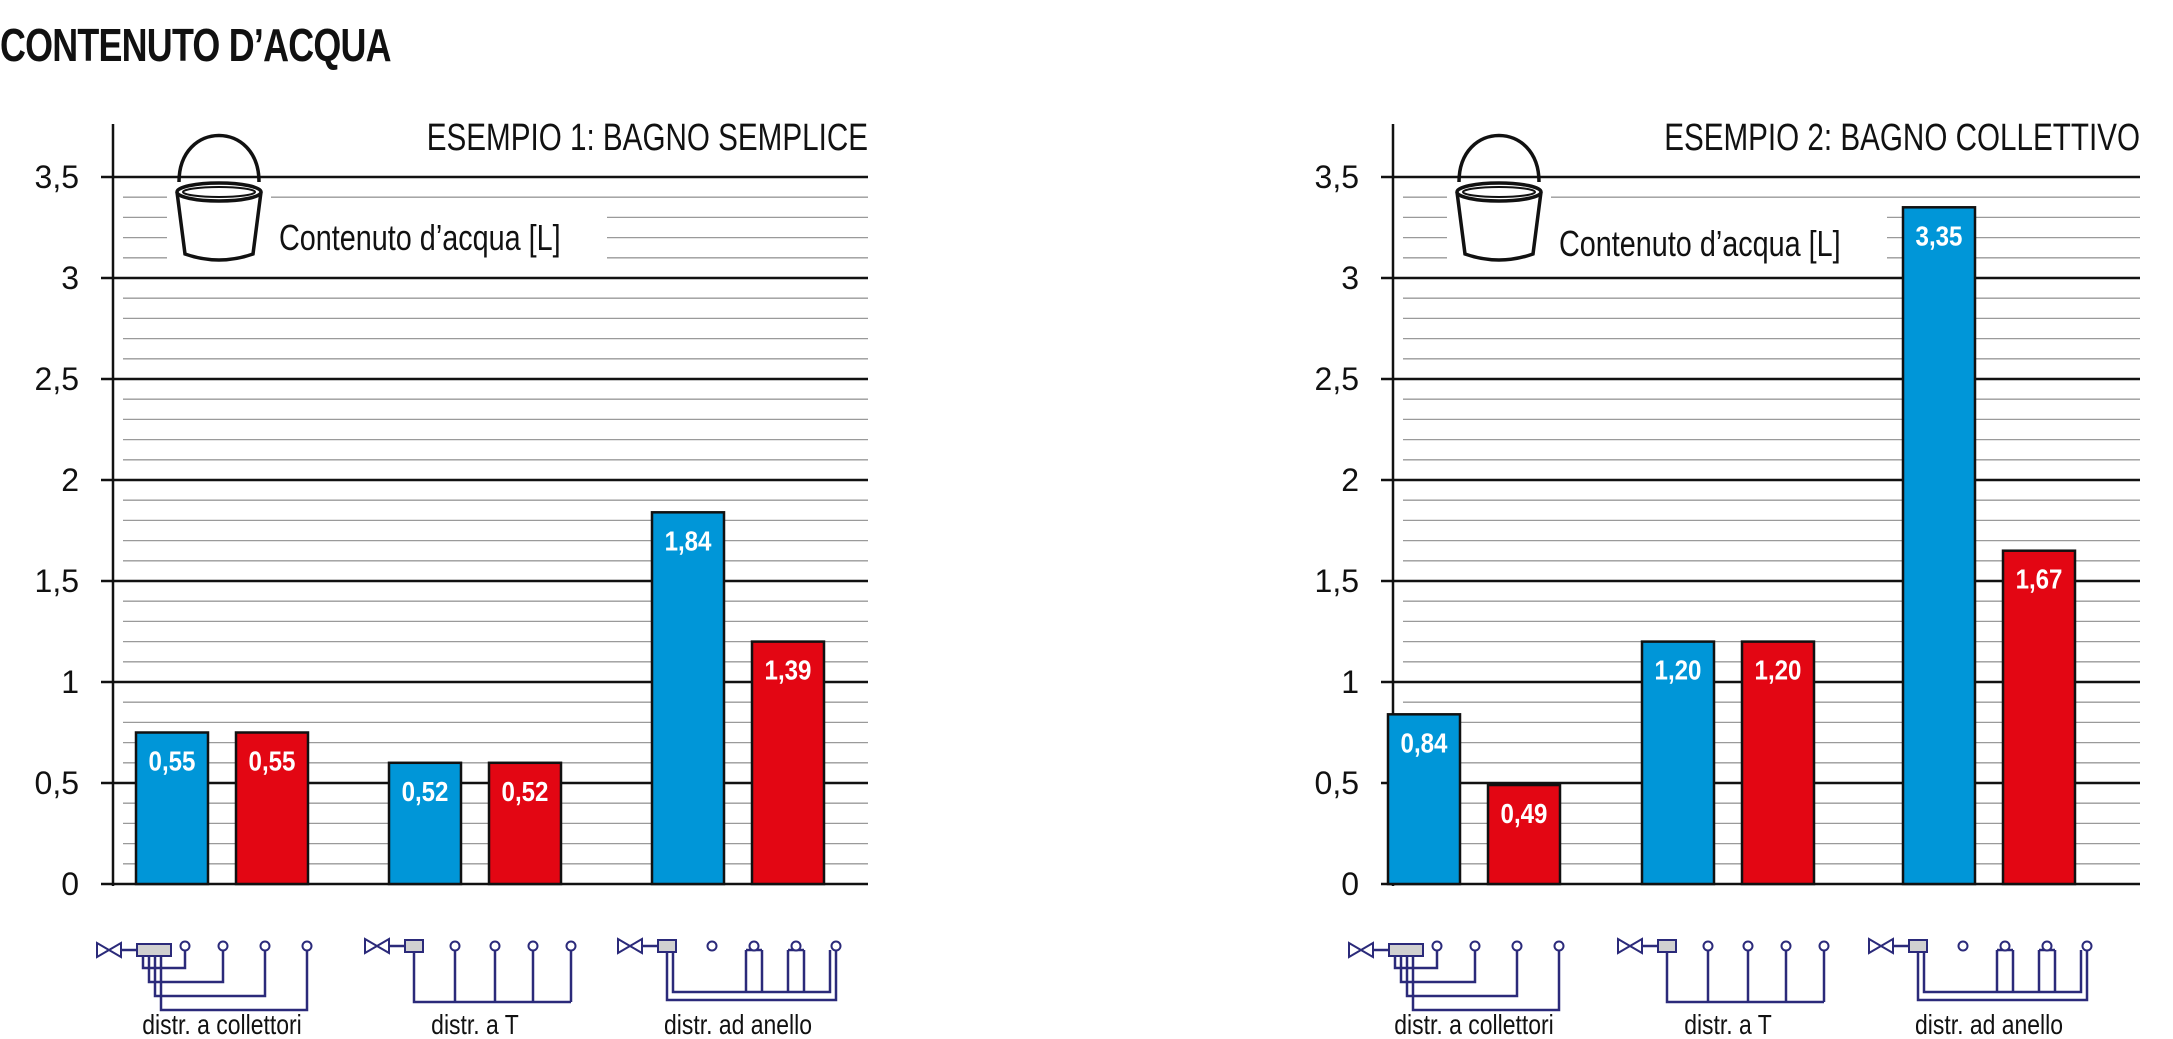 This screenshot has width=2173, height=1039. I want to click on bar-data-label: 0,49, so click(1524, 813).